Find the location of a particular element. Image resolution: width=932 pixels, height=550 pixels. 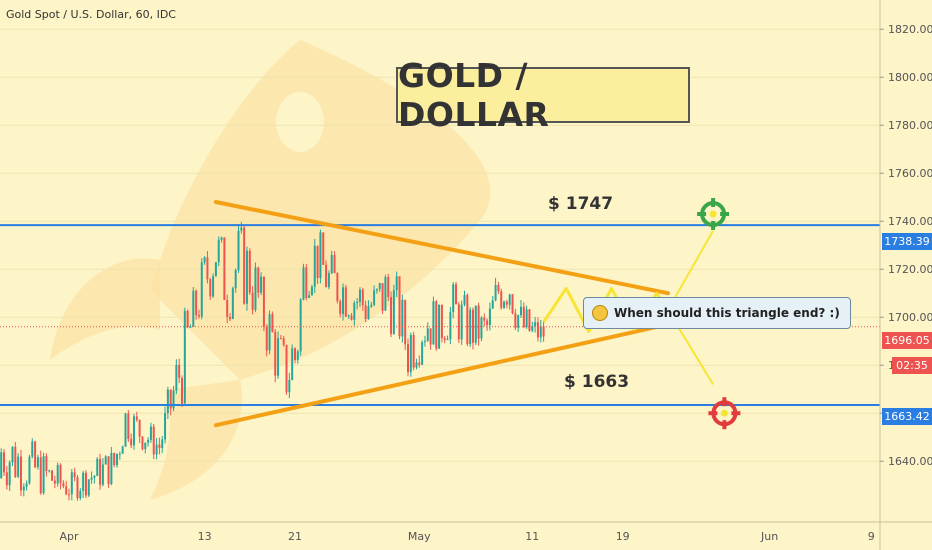

y-tick-label: 1820.00 is located at coordinates (910, 29).